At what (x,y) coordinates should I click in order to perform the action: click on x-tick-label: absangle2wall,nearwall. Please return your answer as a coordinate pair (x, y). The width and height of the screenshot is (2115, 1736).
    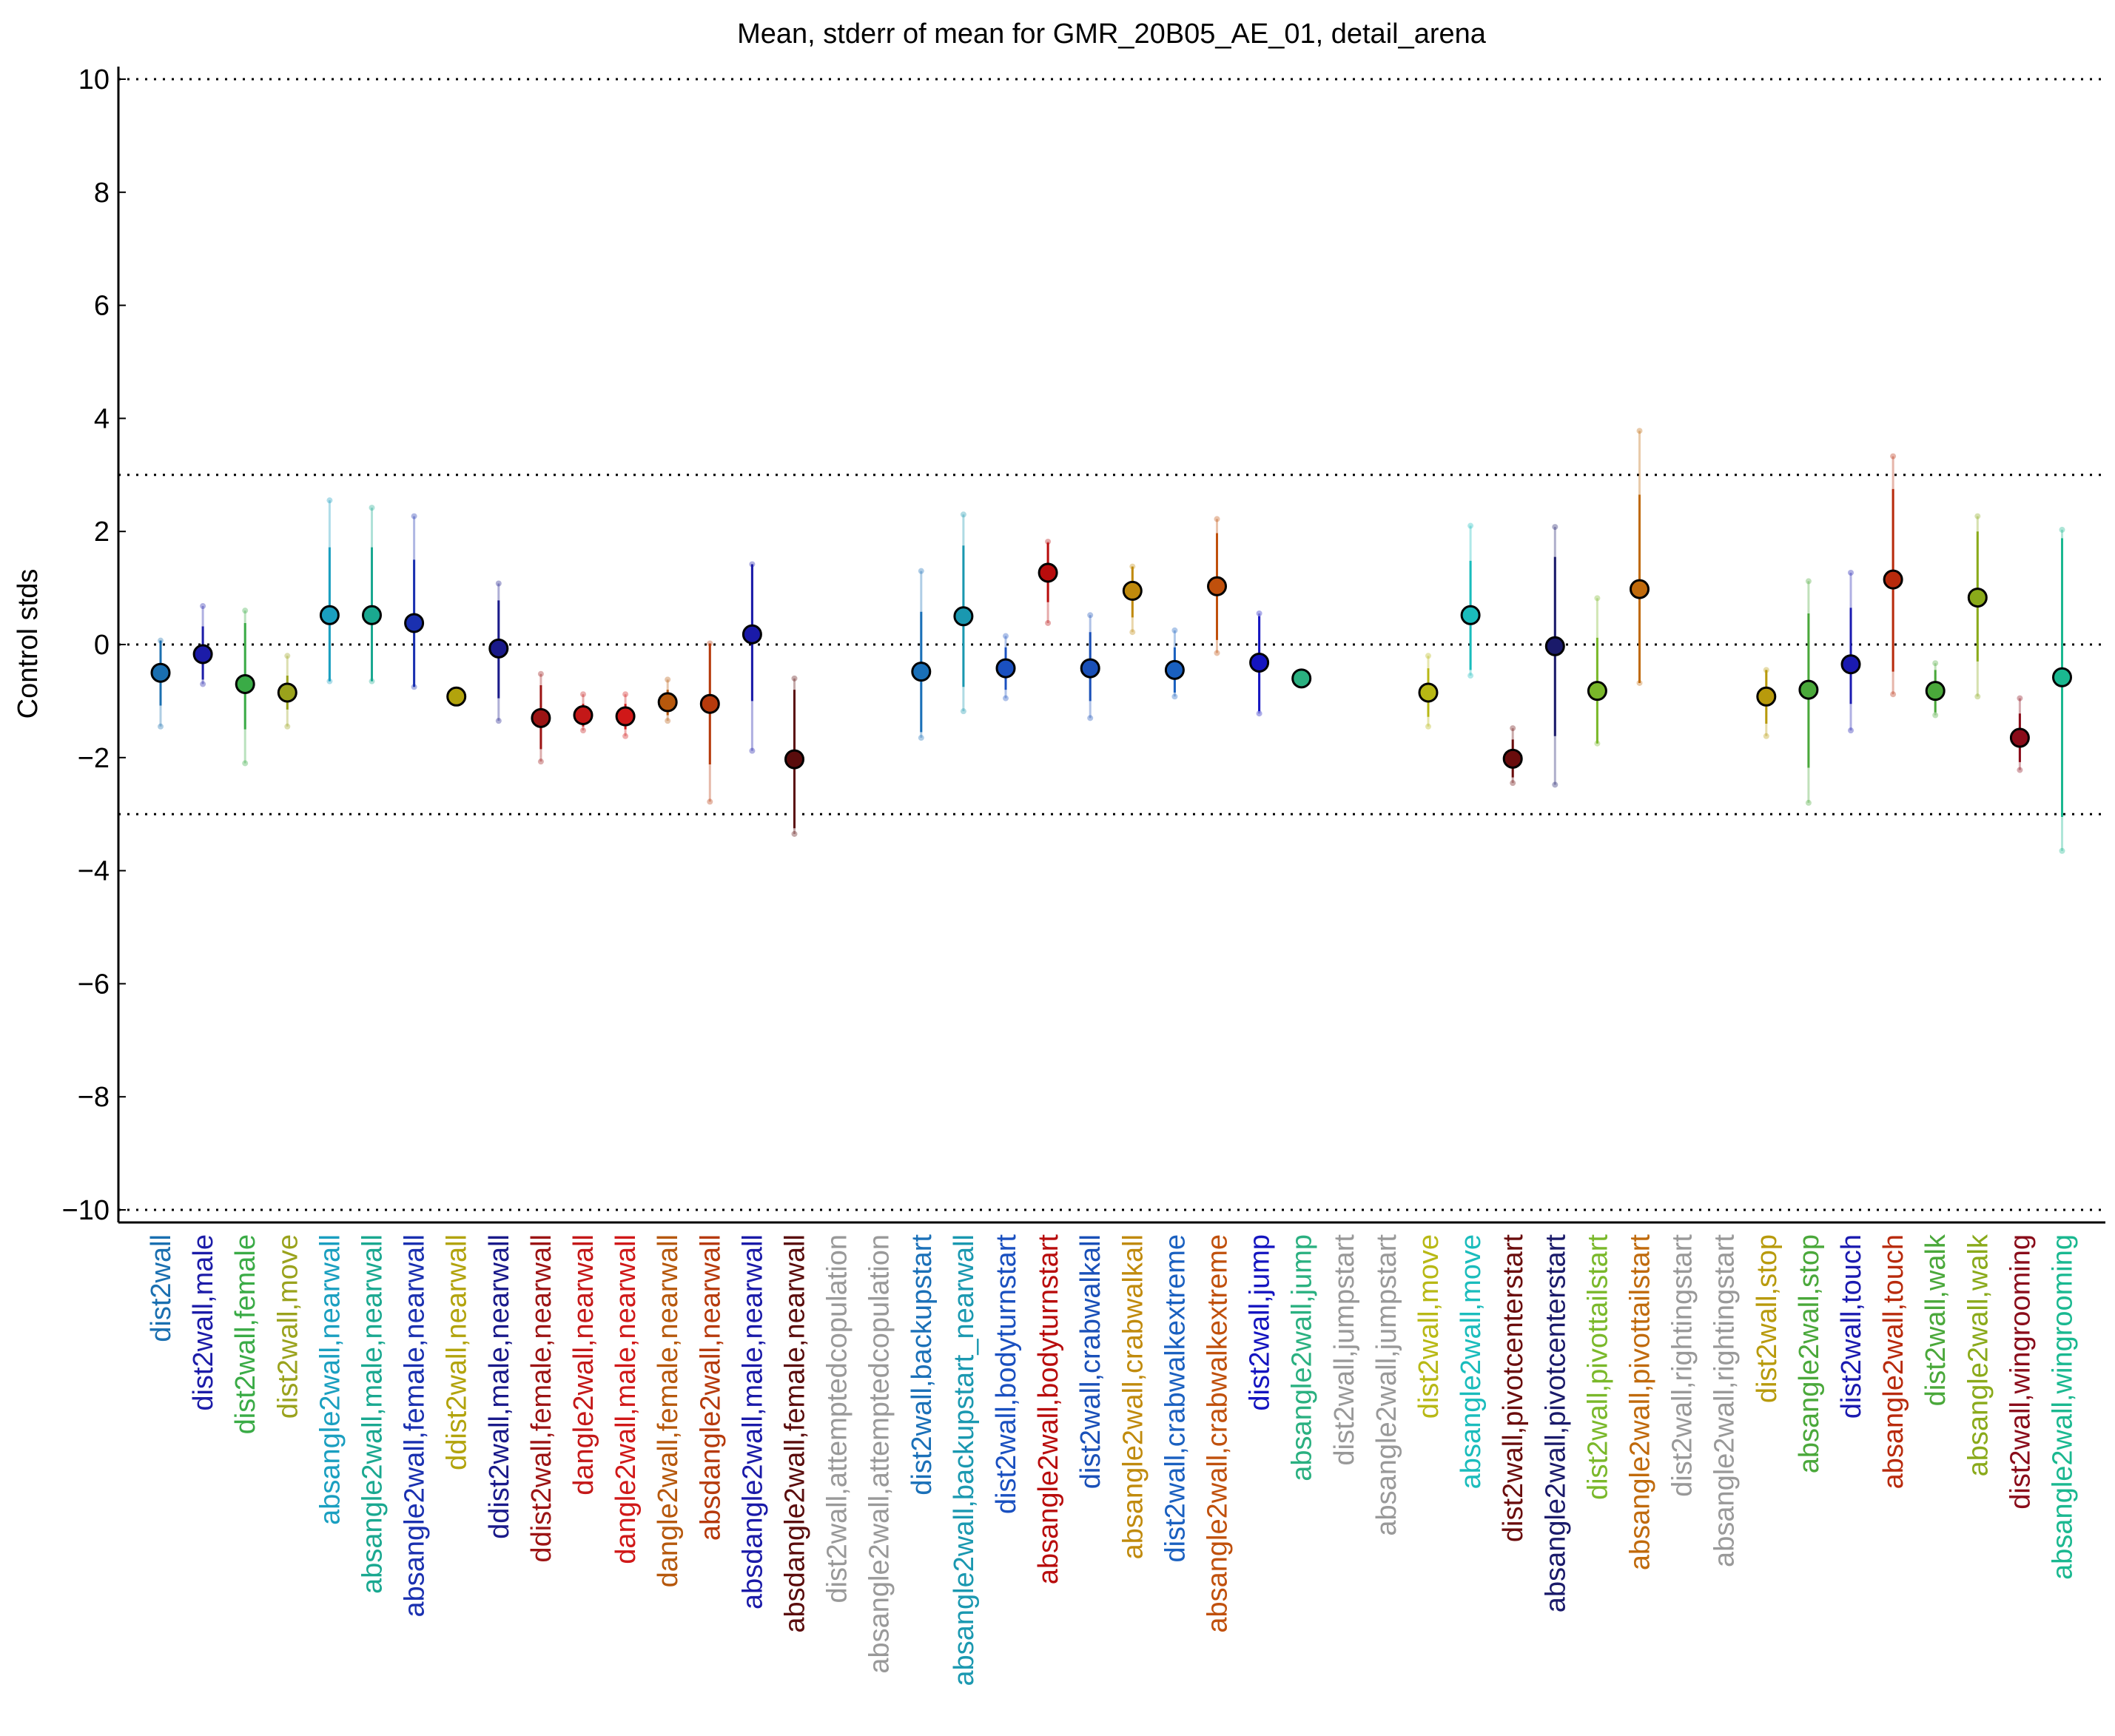
    Looking at the image, I should click on (330, 1379).